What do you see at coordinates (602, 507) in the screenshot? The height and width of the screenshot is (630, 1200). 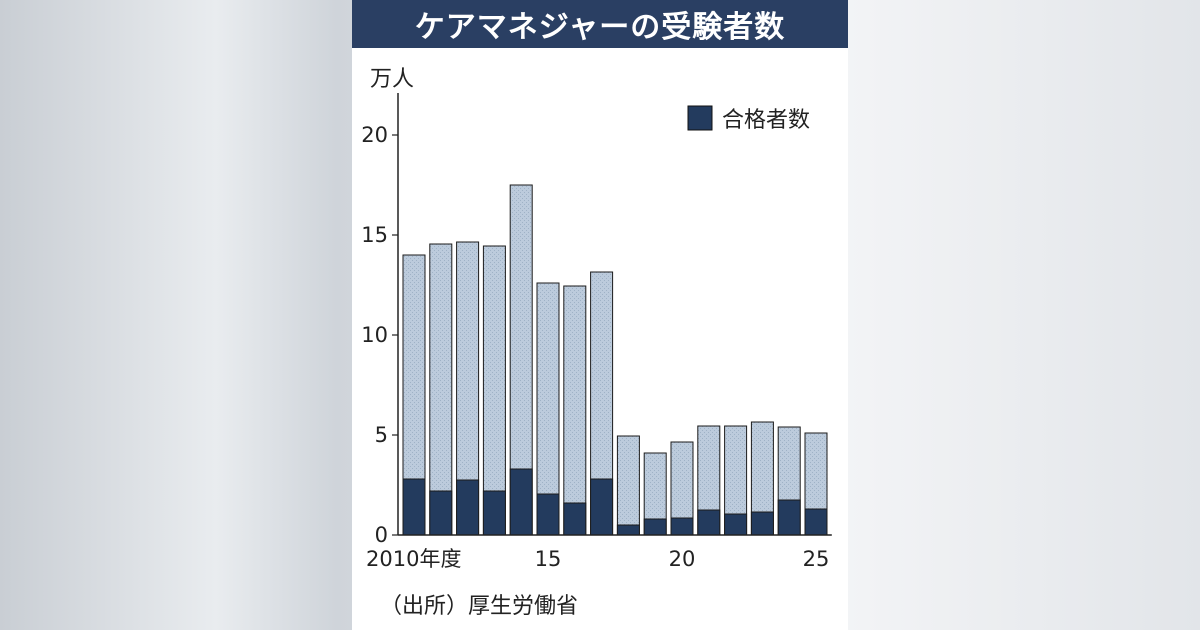 I see `bar-passed-2017` at bounding box center [602, 507].